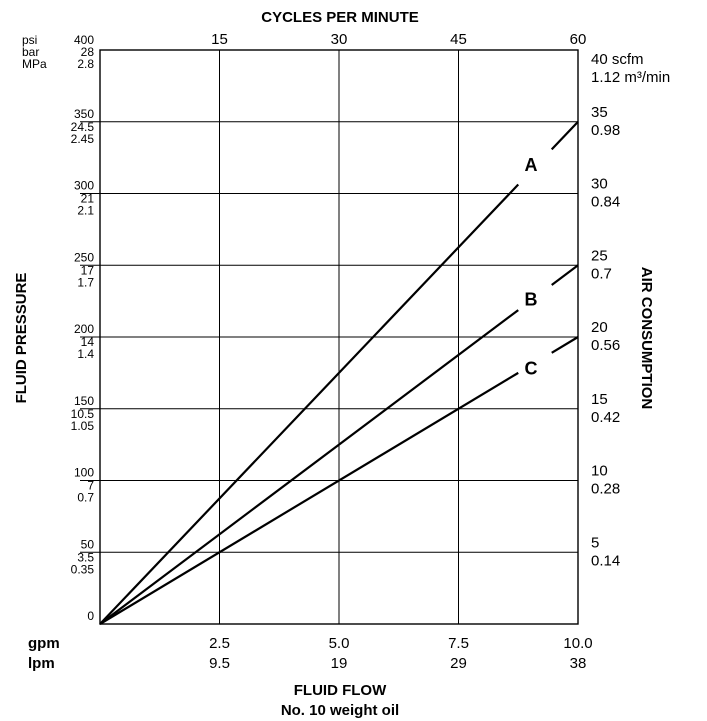 The height and width of the screenshot is (721, 707). I want to click on right-tick-scfm: 25, so click(599, 255).